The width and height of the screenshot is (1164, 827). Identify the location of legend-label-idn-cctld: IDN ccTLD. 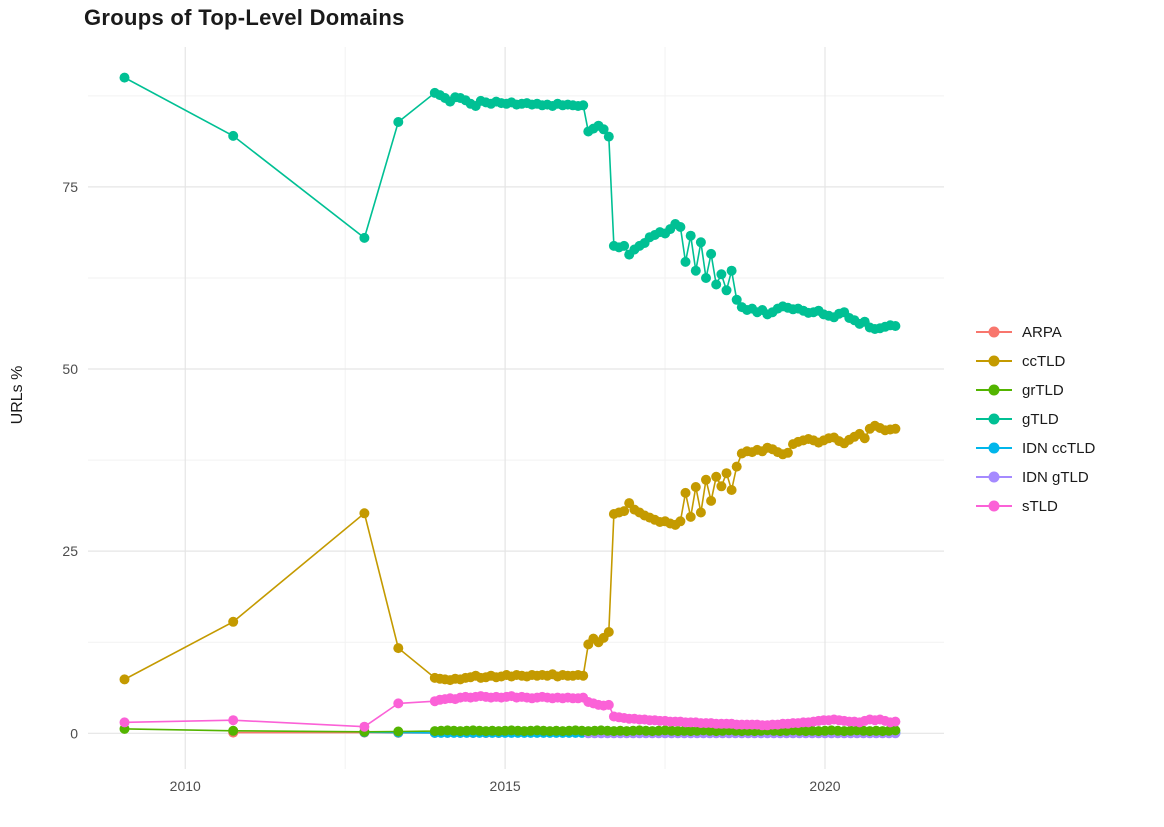
(1059, 448).